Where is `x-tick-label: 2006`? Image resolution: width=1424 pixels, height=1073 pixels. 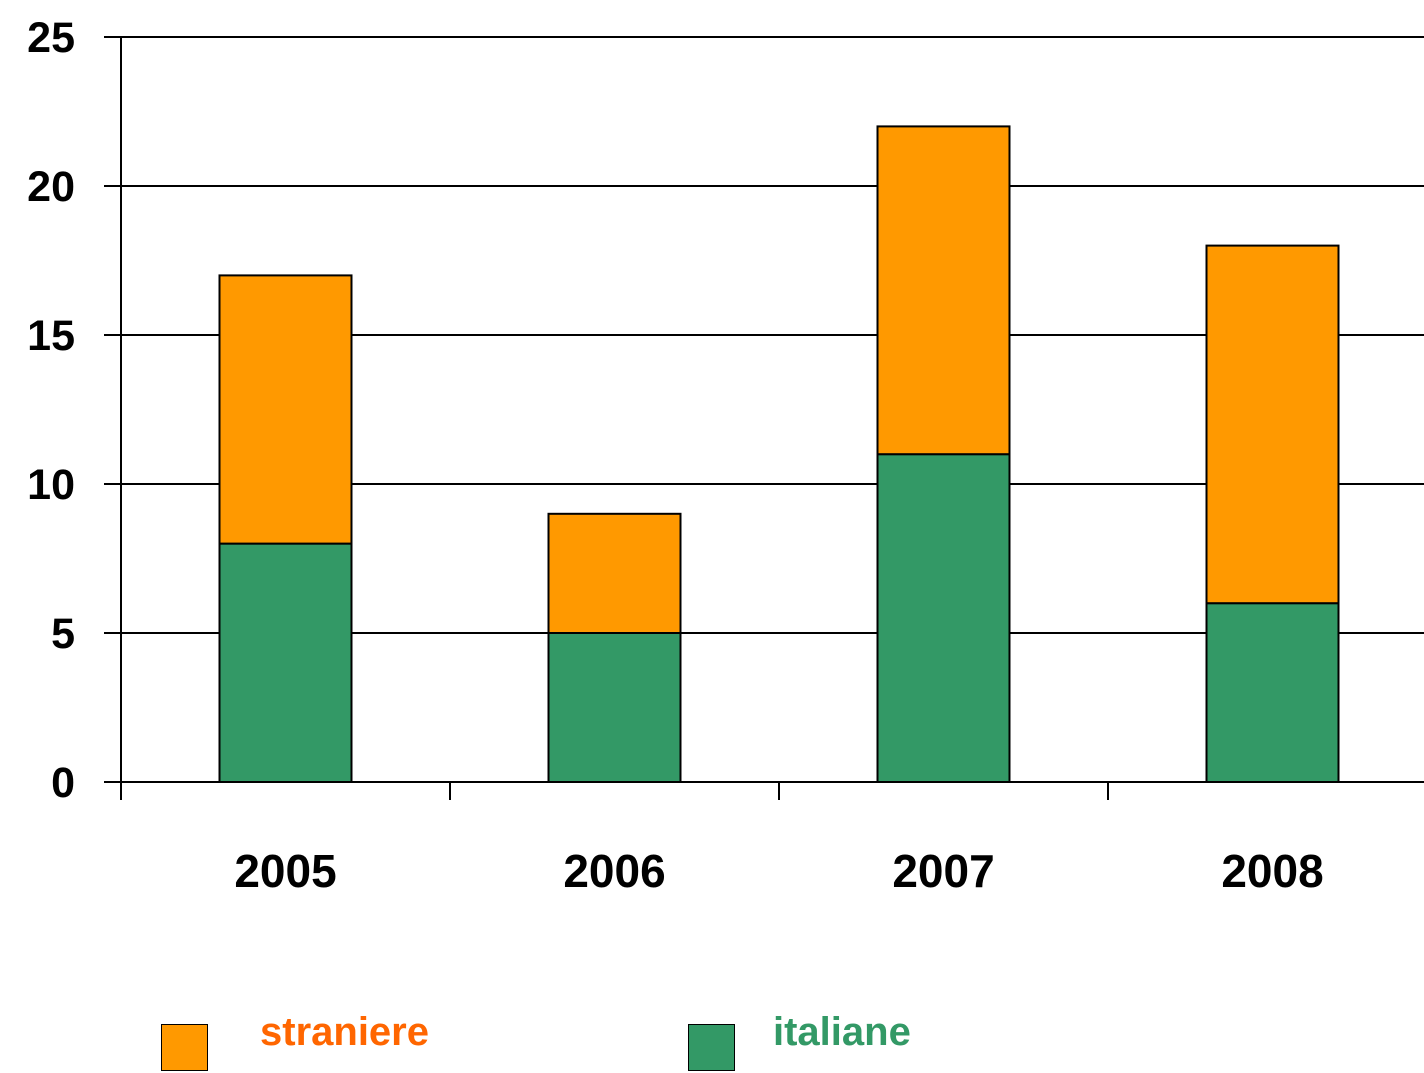
x-tick-label: 2006 is located at coordinates (614, 871).